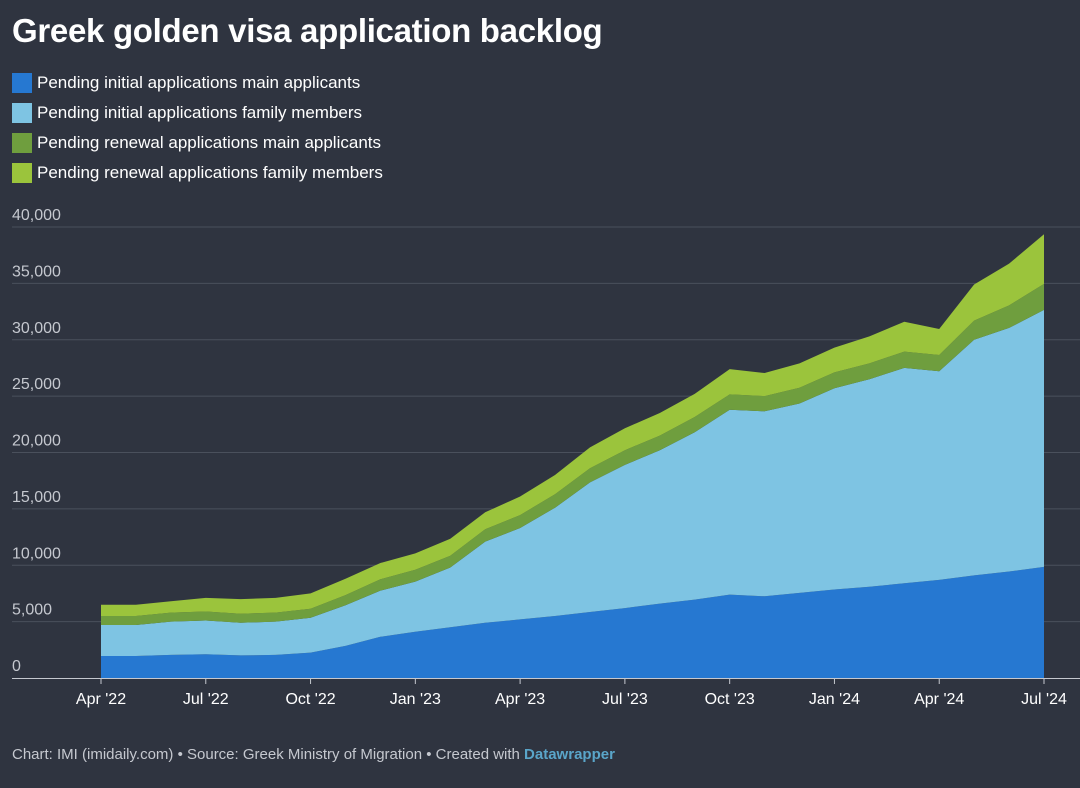 This screenshot has width=1080, height=788. What do you see at coordinates (32, 610) in the screenshot?
I see `y-tick-label: 5,000` at bounding box center [32, 610].